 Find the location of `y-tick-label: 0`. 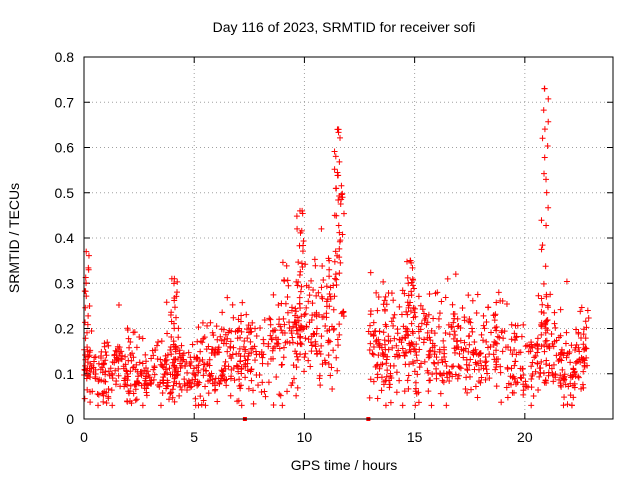

y-tick-label: 0 is located at coordinates (70, 419).